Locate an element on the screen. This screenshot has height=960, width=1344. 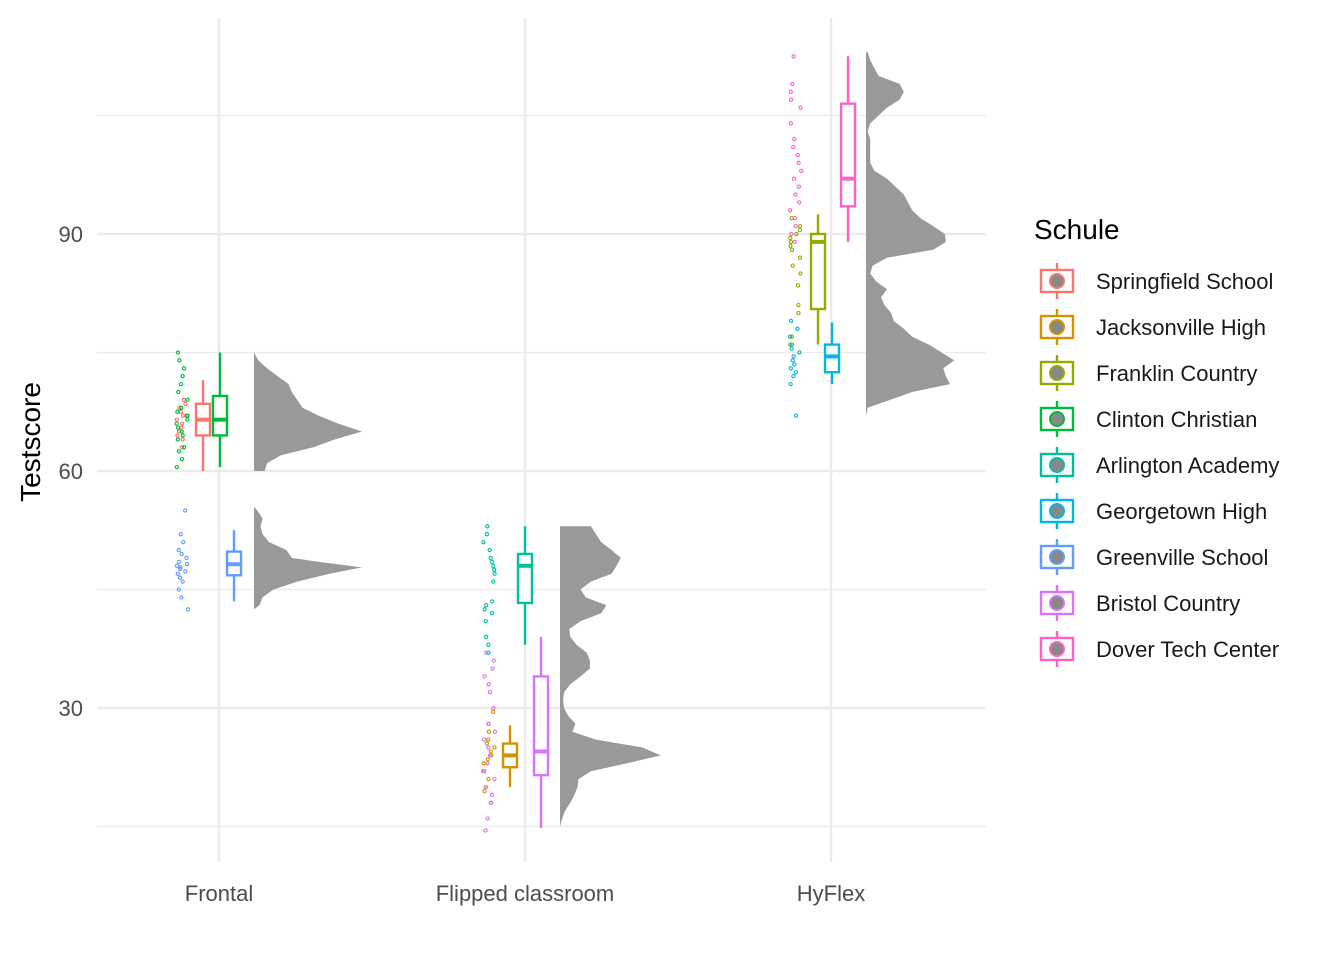
legend-entry: Georgetown High is located at coordinates (1153, 511).